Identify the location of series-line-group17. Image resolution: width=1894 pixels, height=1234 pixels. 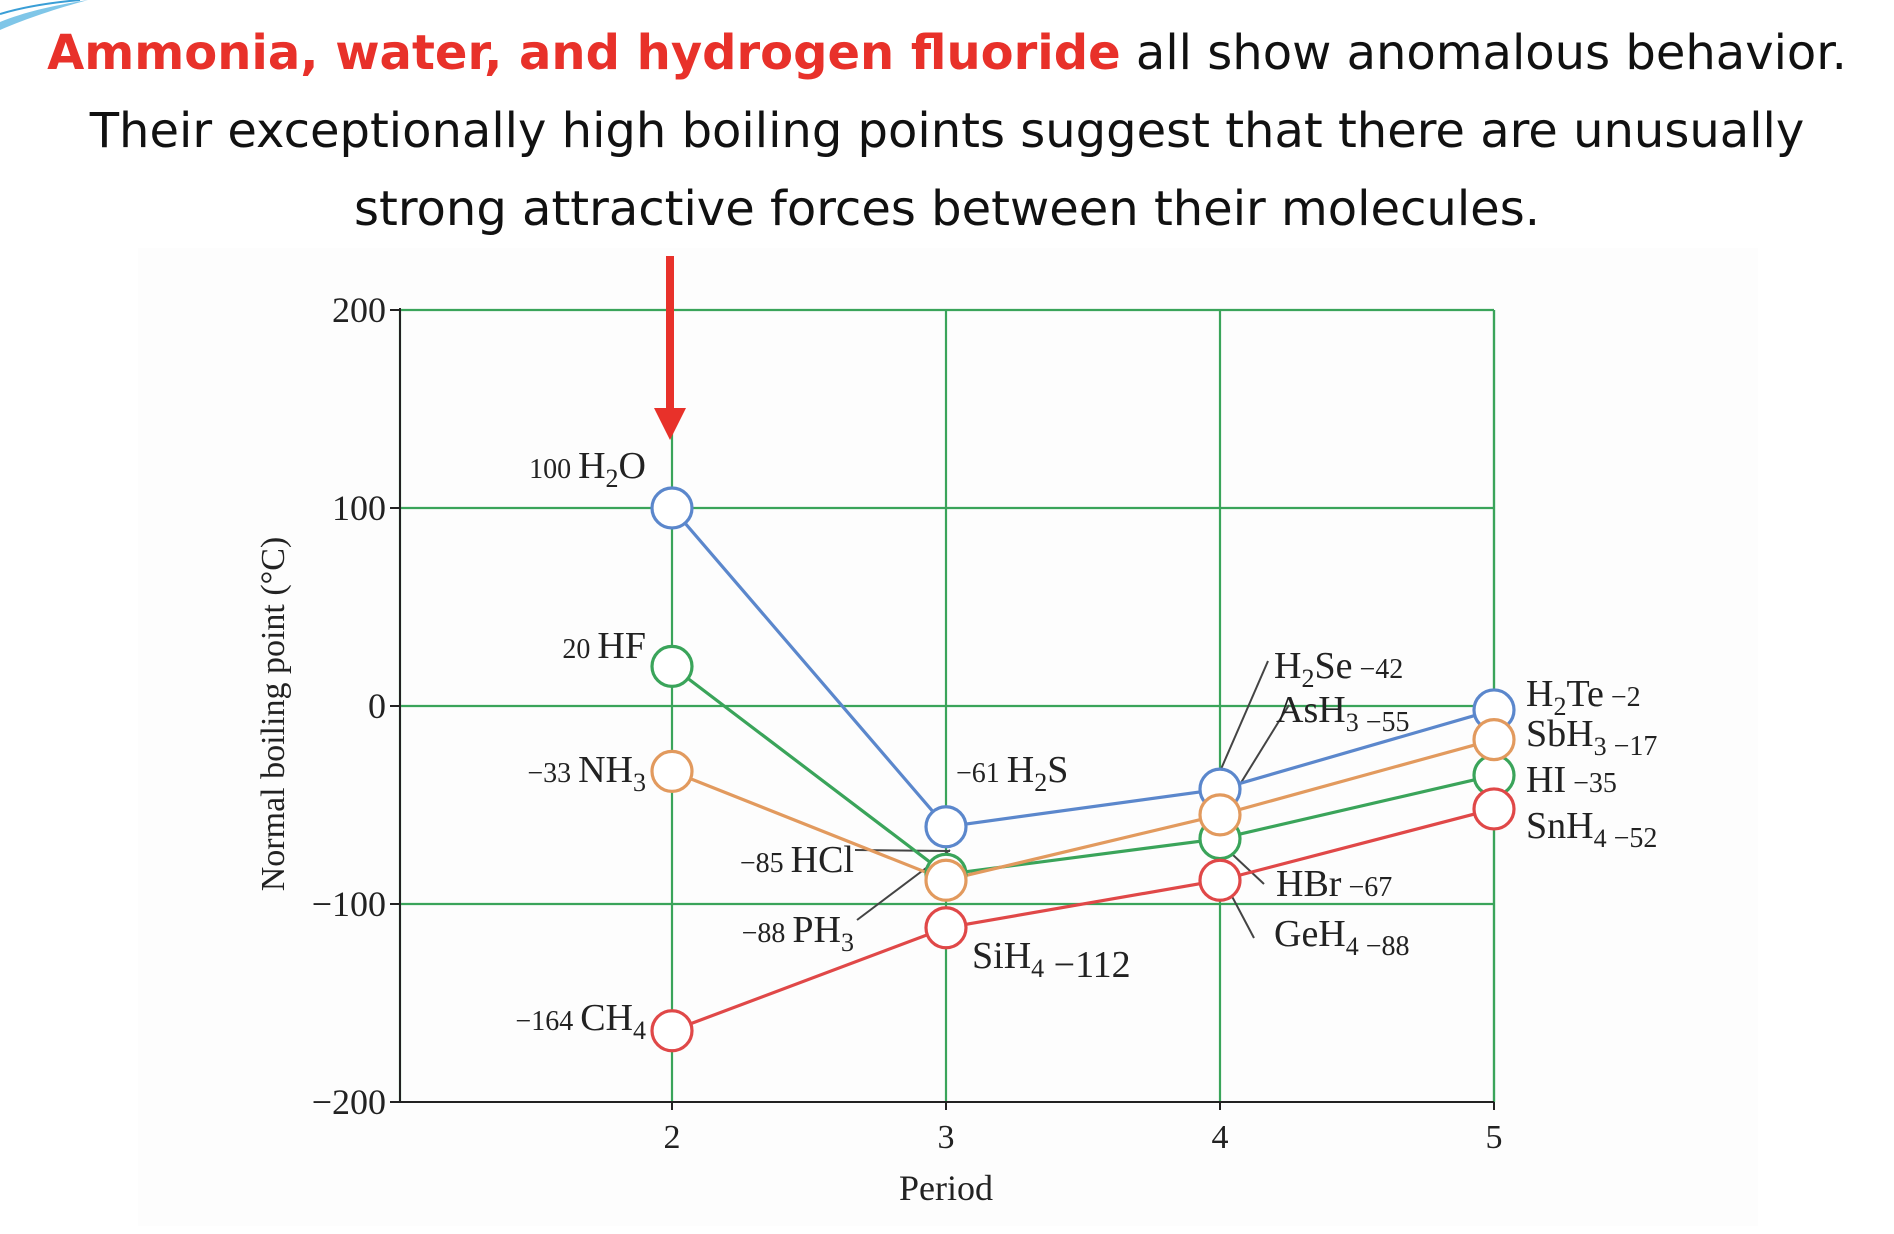
(1083, 770).